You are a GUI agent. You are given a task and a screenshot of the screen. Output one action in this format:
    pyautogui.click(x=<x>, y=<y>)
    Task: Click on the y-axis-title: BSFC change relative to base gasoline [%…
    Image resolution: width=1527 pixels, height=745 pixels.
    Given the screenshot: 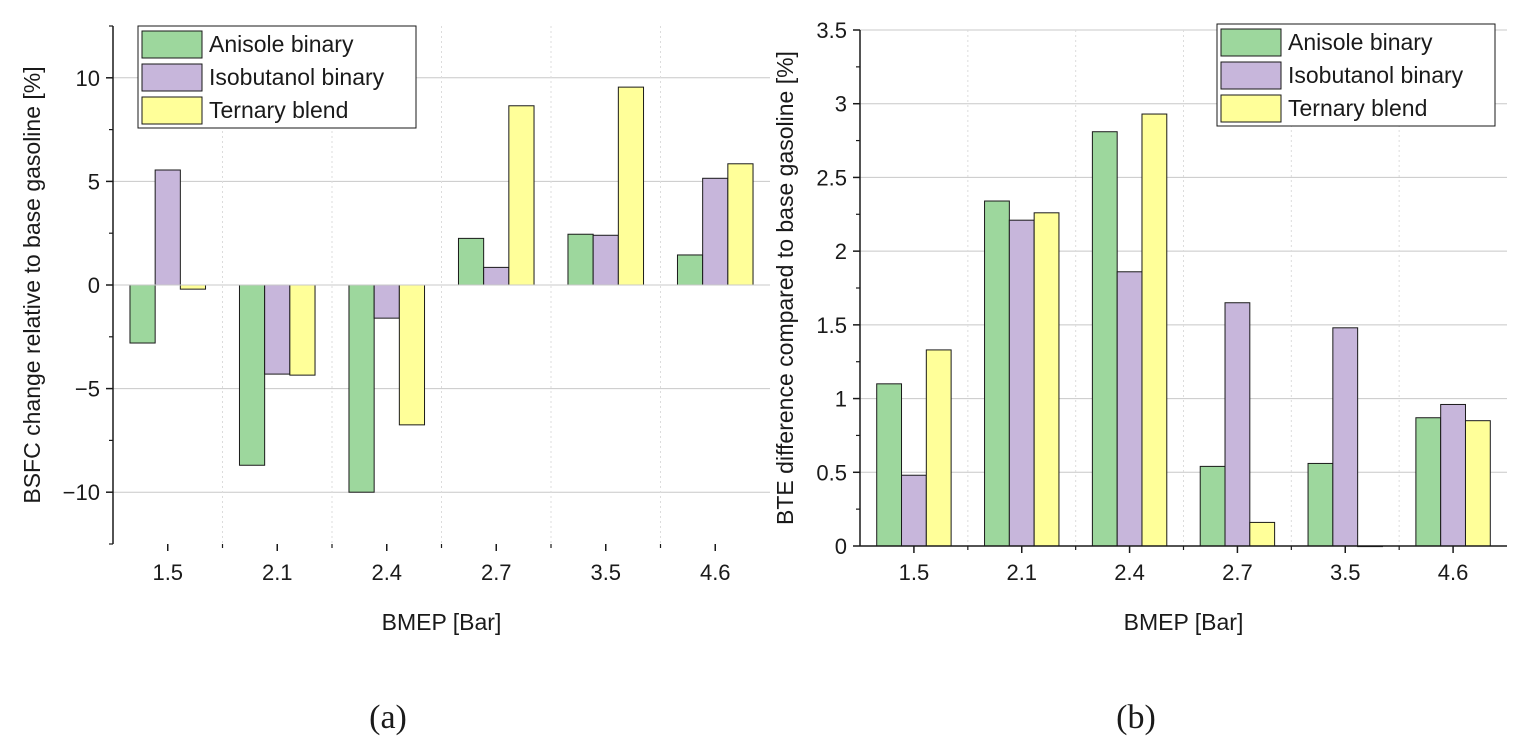 What is the action you would take?
    pyautogui.click(x=32, y=284)
    